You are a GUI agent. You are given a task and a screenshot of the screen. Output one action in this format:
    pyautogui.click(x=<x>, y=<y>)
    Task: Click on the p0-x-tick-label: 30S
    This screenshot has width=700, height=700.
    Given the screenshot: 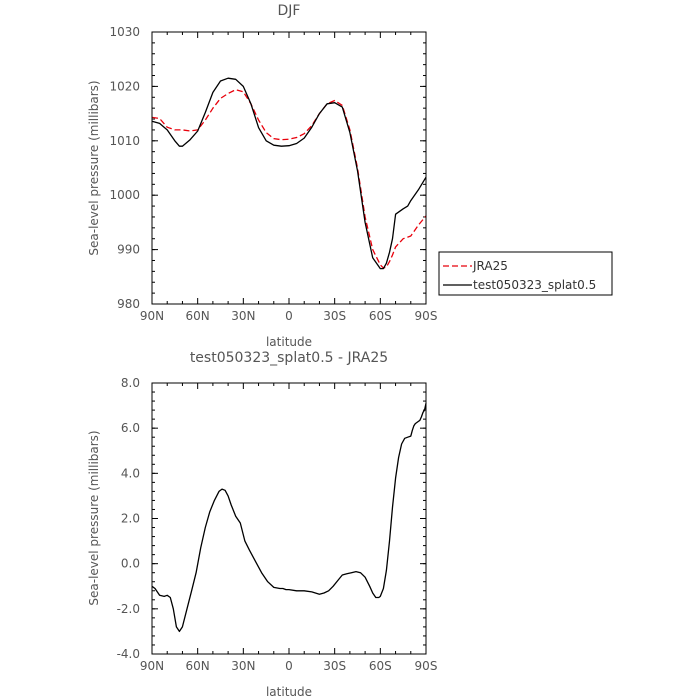 What is the action you would take?
    pyautogui.click(x=334, y=316)
    